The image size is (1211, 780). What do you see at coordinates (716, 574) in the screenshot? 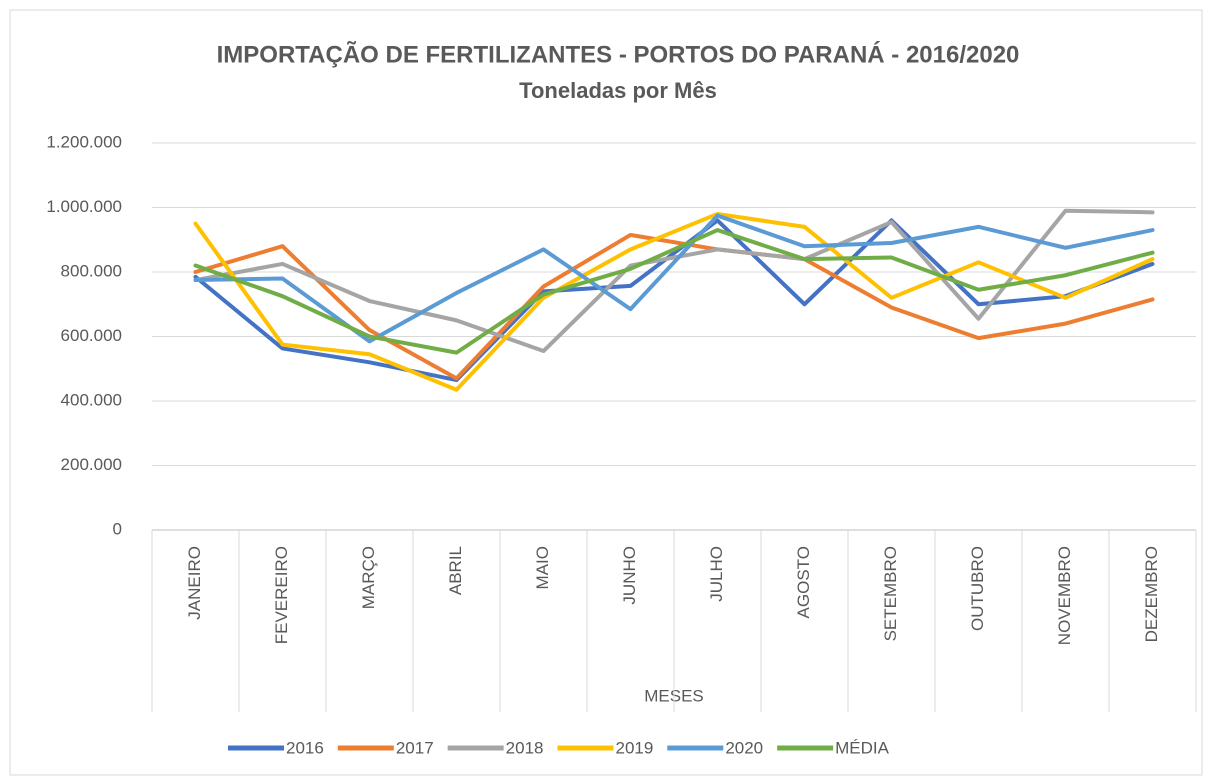
I see `x-tick-label: JULHO` at bounding box center [716, 574].